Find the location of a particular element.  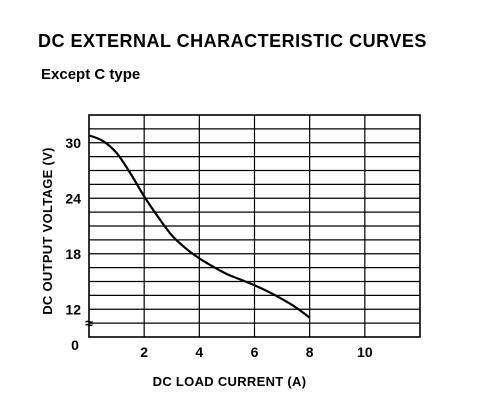

x-axis-label: DC LOAD CURRENT (A) is located at coordinates (230, 381).